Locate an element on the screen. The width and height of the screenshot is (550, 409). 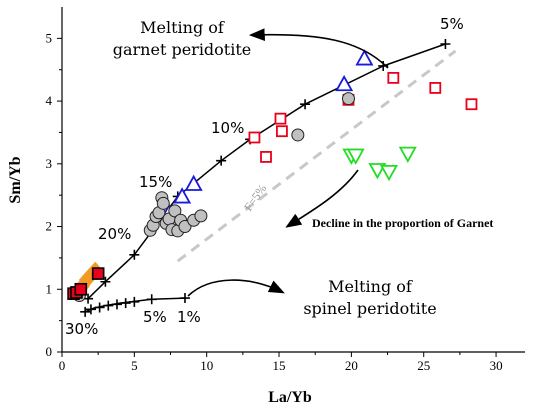
x-tick-label: 15 is located at coordinates (279, 365).